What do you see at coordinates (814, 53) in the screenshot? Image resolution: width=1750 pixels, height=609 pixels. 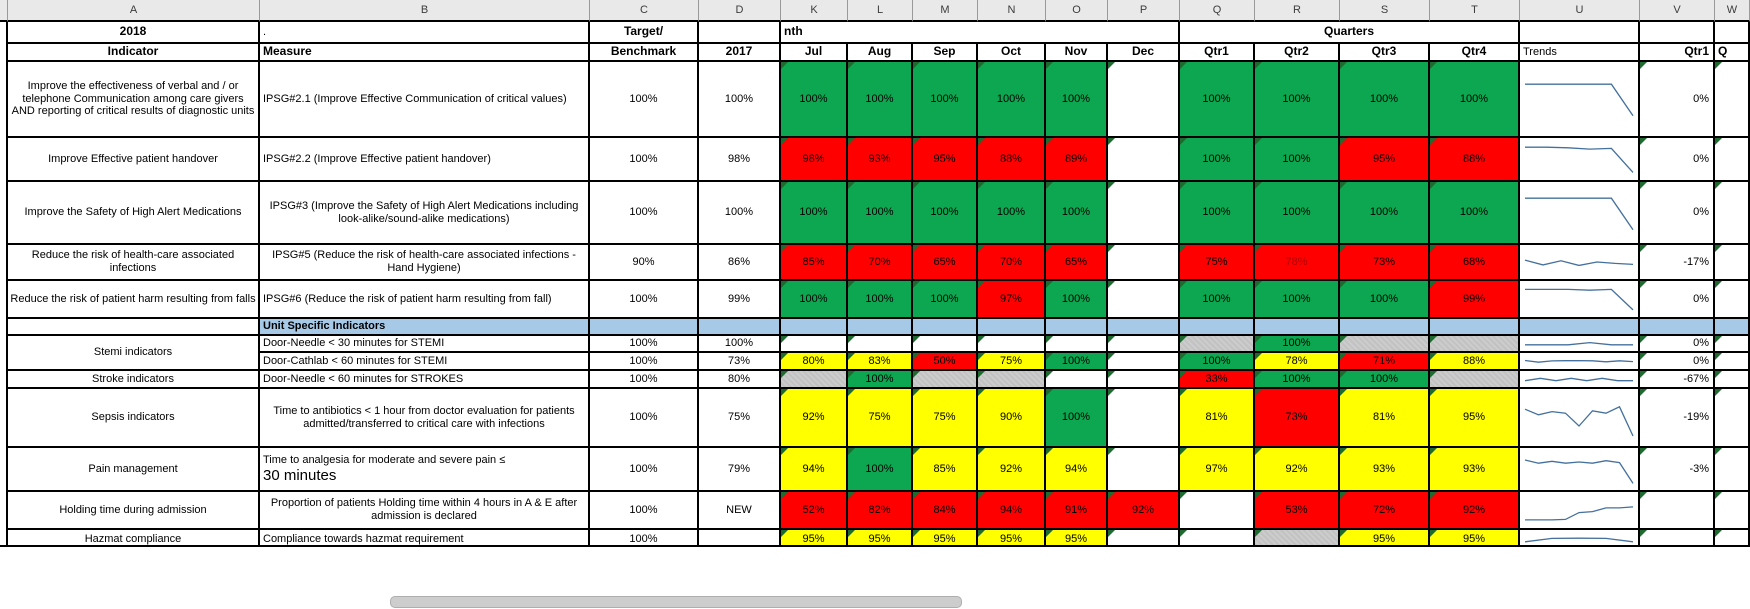 I see `month-header-jul: Jul` at bounding box center [814, 53].